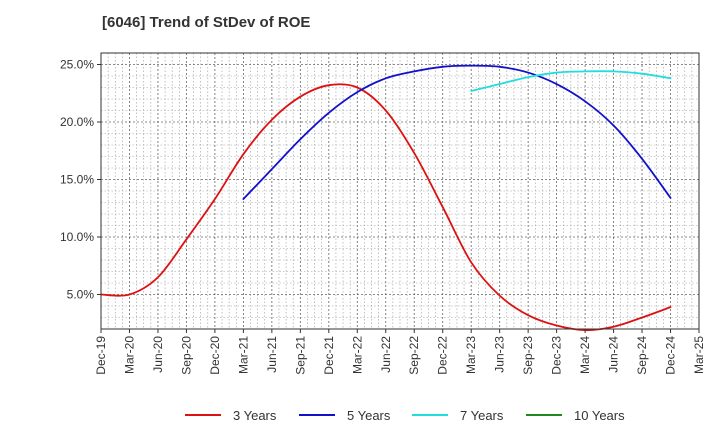  I want to click on legend: 3 Years 5 Years 7 Years 10 Years, so click(360, 415).